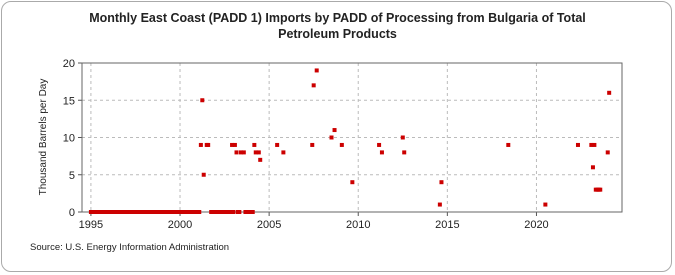 The image size is (675, 275). What do you see at coordinates (69, 101) in the screenshot?
I see `y-tick-label: 15` at bounding box center [69, 101].